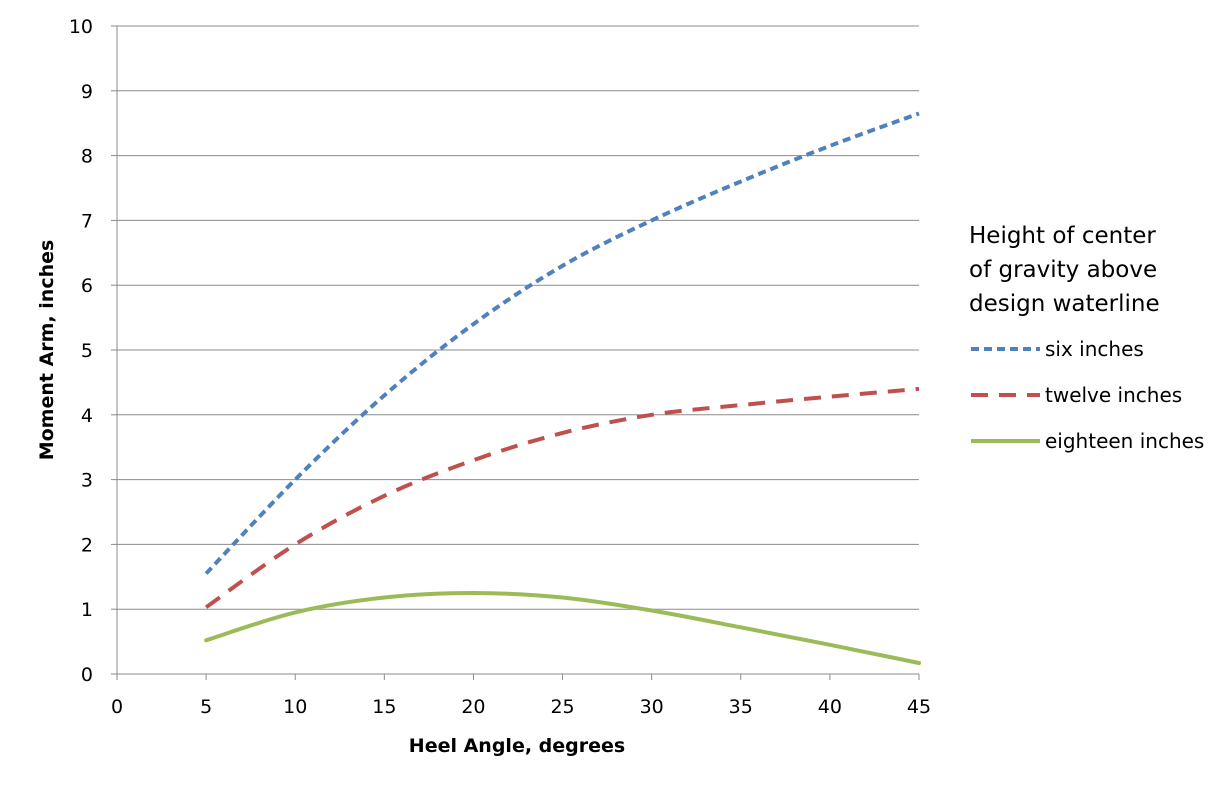 The image size is (1231, 788). What do you see at coordinates (1124, 441) in the screenshot?
I see `legend-label-eighteen-inches: eighteen inches` at bounding box center [1124, 441].